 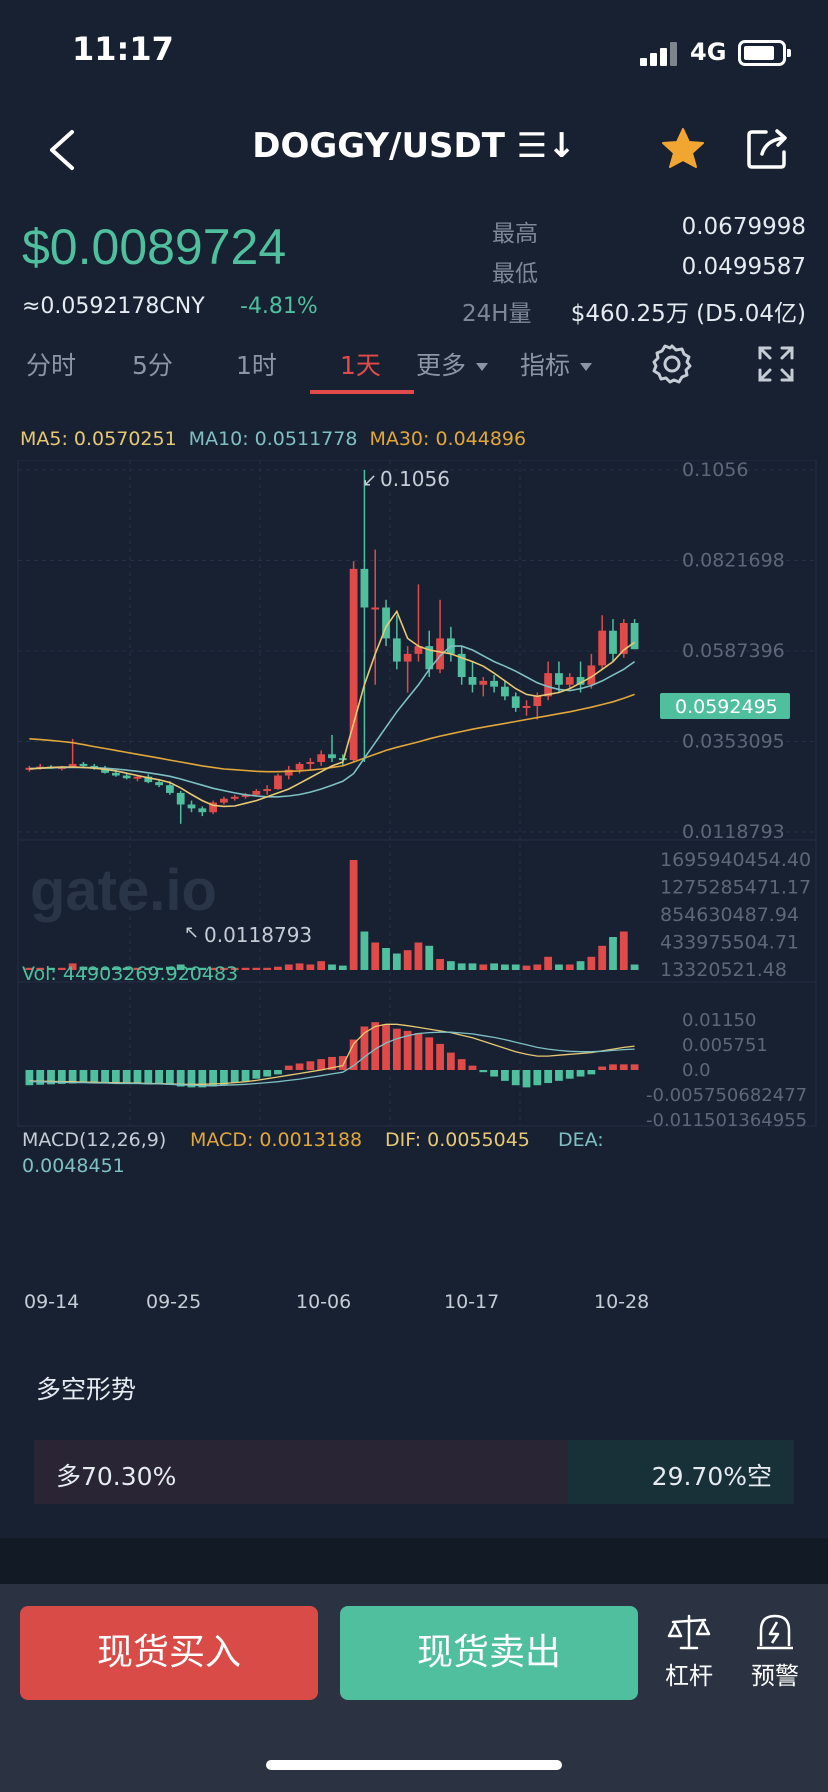 I want to click on pair-title: DOGGY/USDT ☰↓, so click(x=414, y=146).